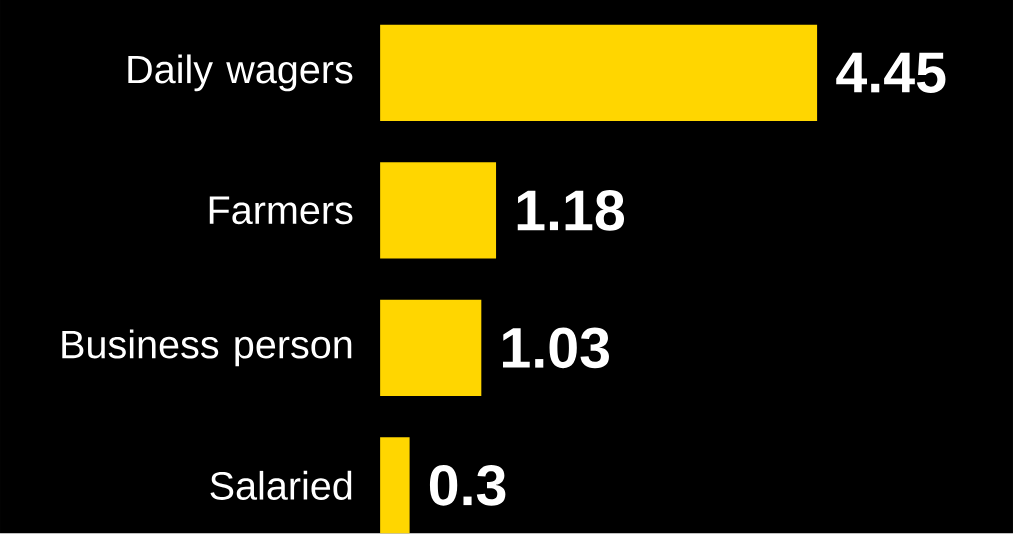 The image size is (1013, 534). What do you see at coordinates (556, 348) in the screenshot?
I see `data-label: 1.03` at bounding box center [556, 348].